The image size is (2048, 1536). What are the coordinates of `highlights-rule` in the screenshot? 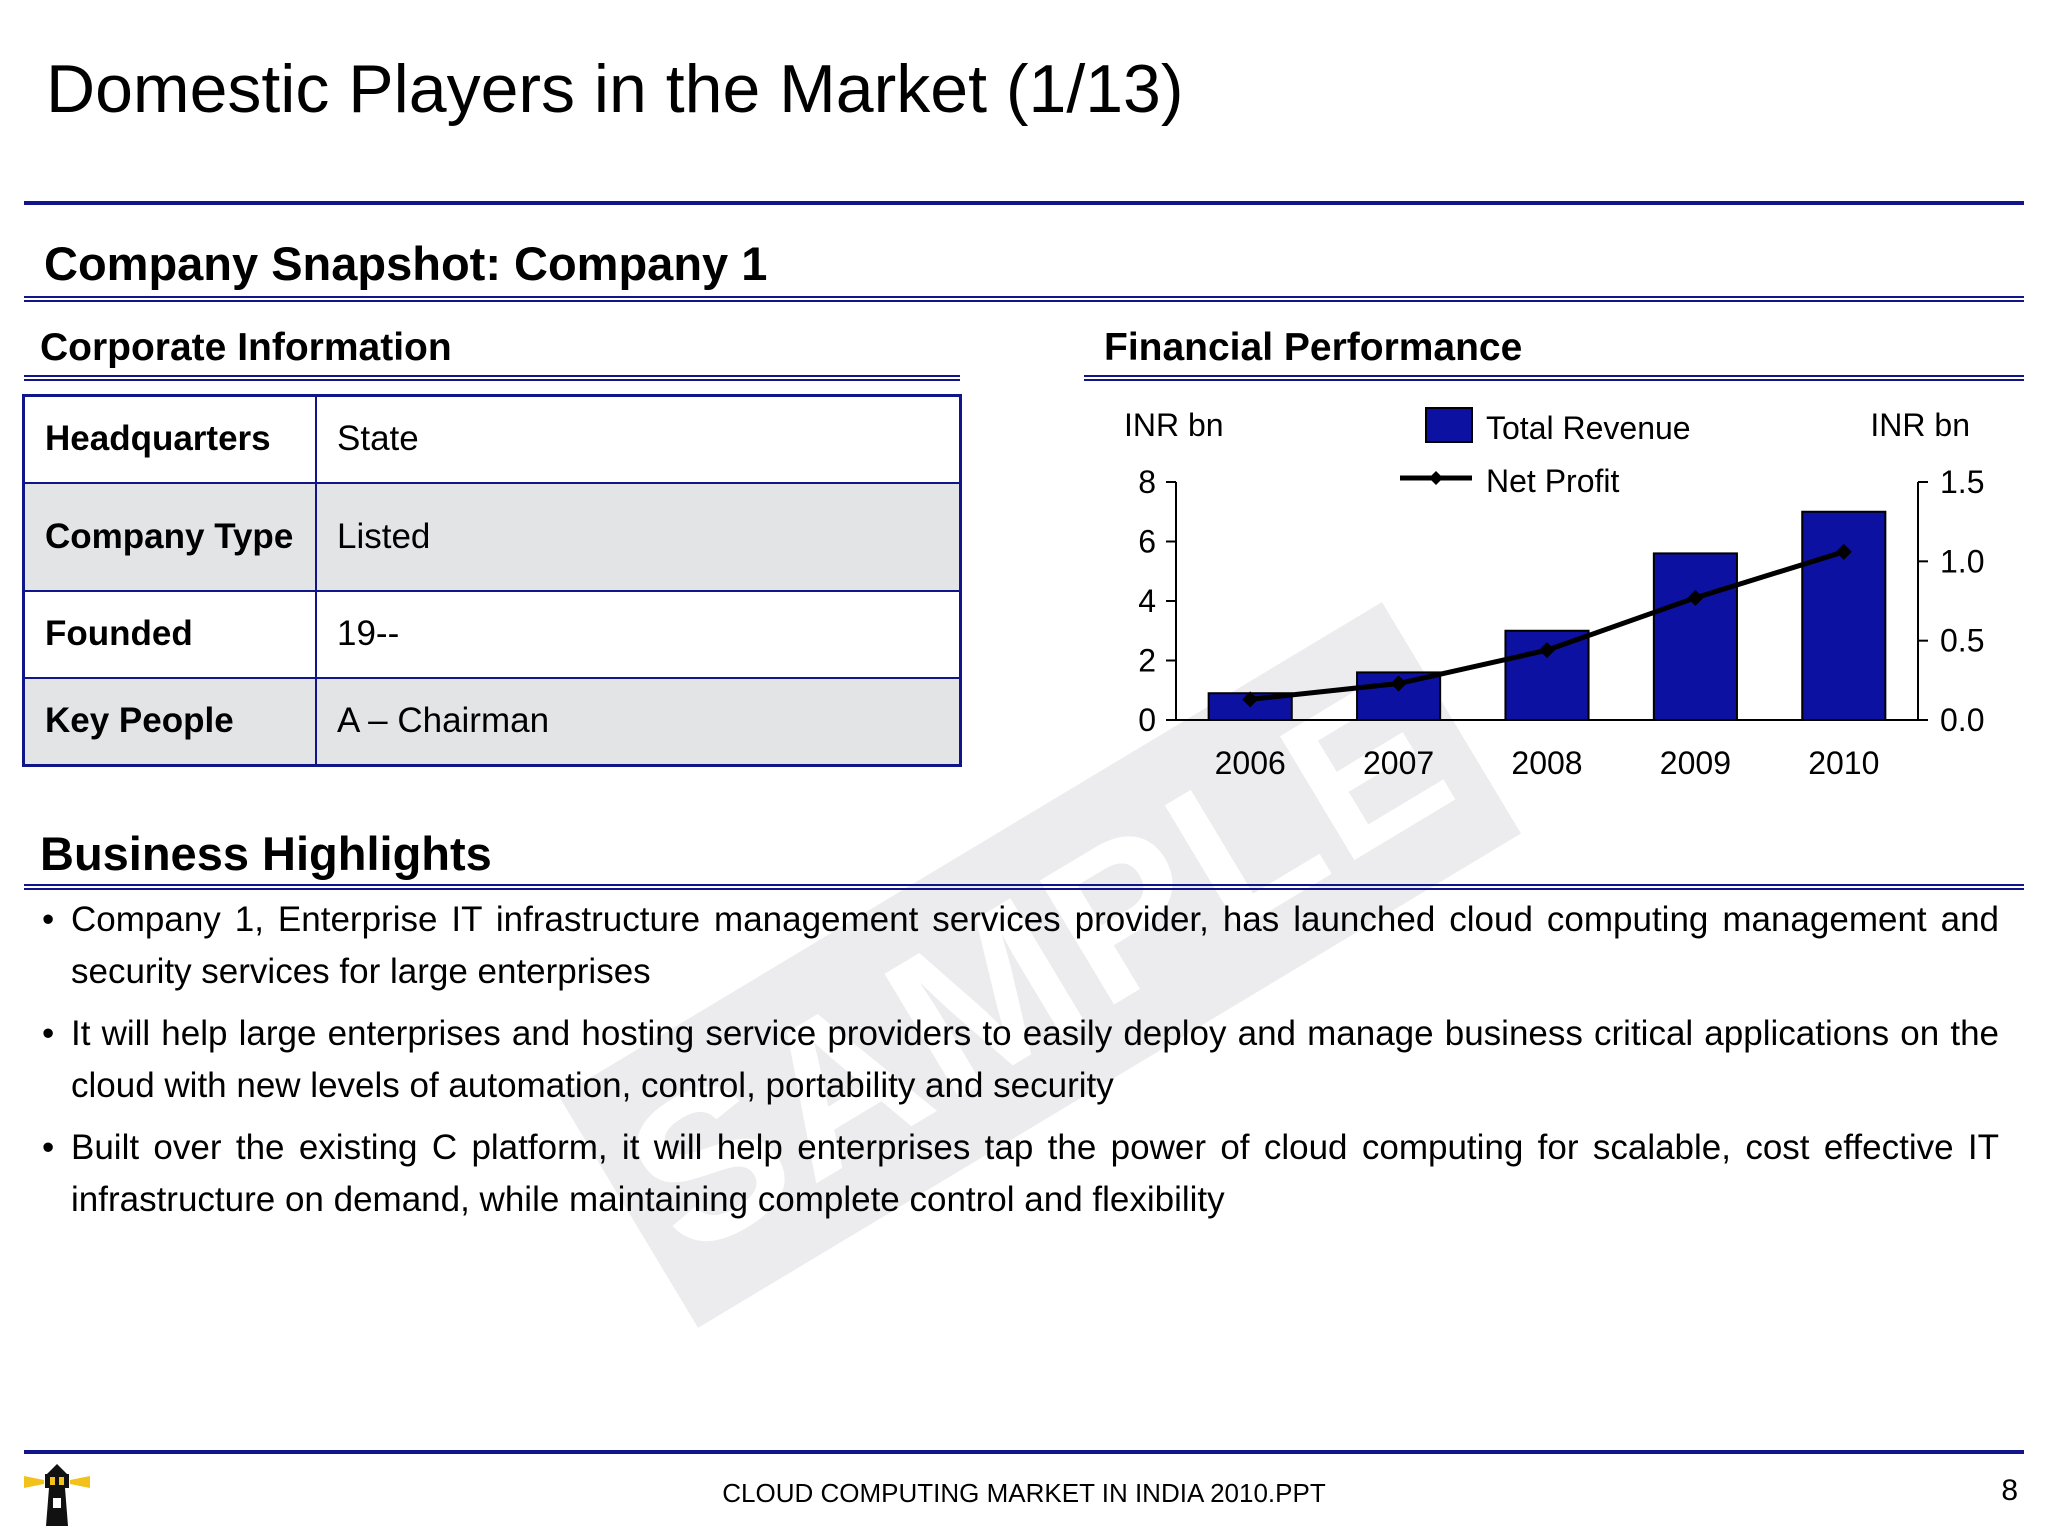 It's located at (1024, 887).